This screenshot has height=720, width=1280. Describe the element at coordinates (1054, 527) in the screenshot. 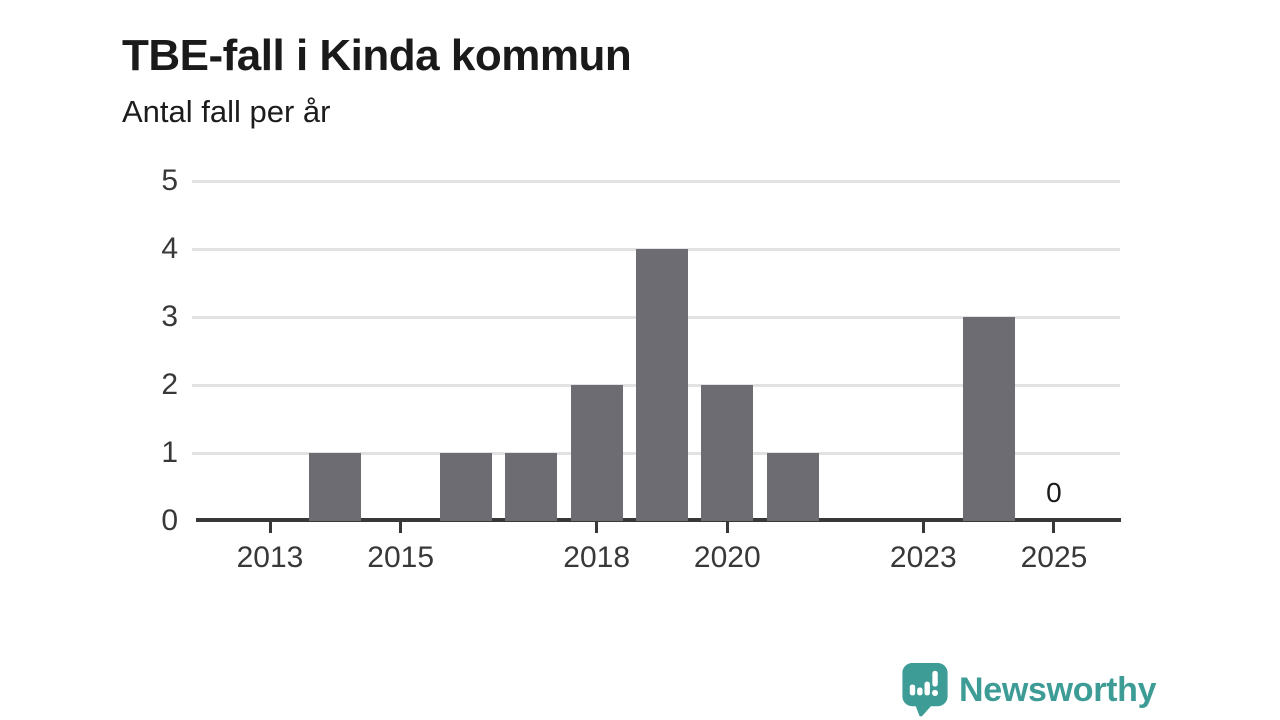

I see `x-axis-tick-2025` at that location.